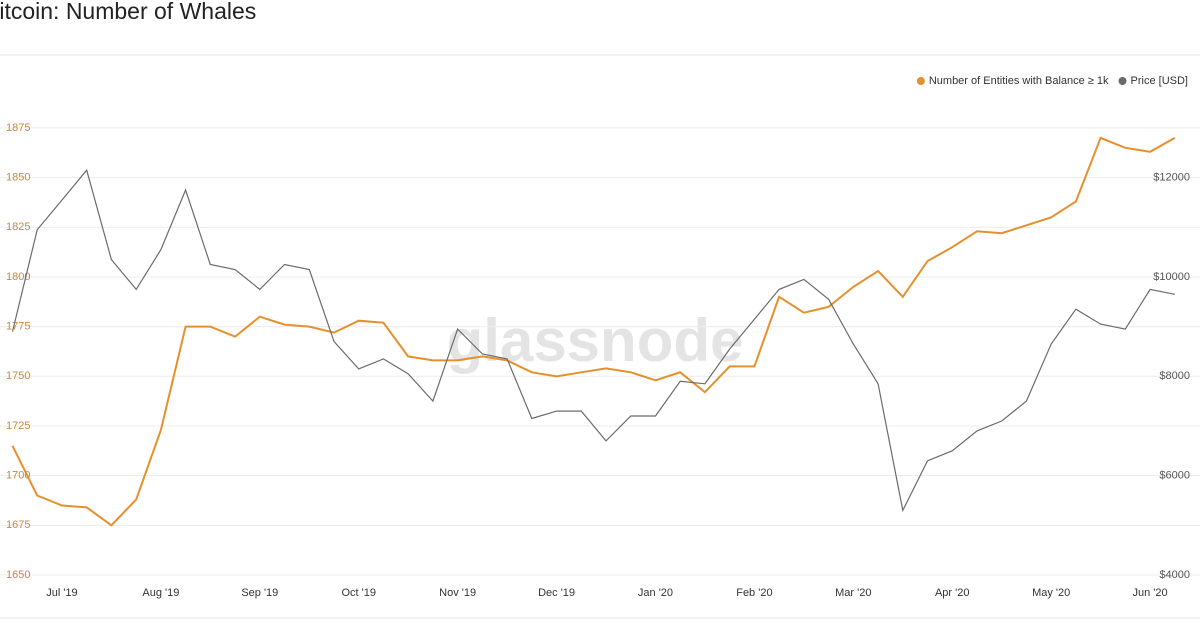  What do you see at coordinates (18, 376) in the screenshot?
I see `y-tick-label: 1750` at bounding box center [18, 376].